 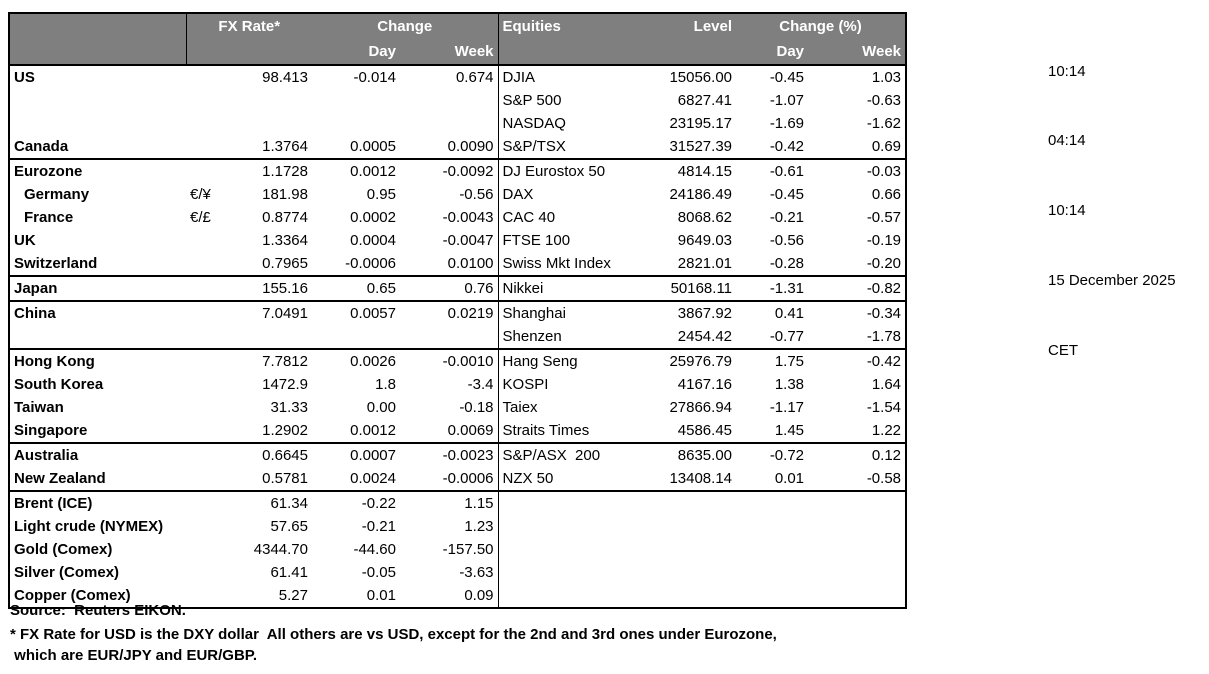 What do you see at coordinates (457, 572) in the screenshot?
I see `table-row: Silver (Comex) 61.41 -0.05 -3.63` at bounding box center [457, 572].